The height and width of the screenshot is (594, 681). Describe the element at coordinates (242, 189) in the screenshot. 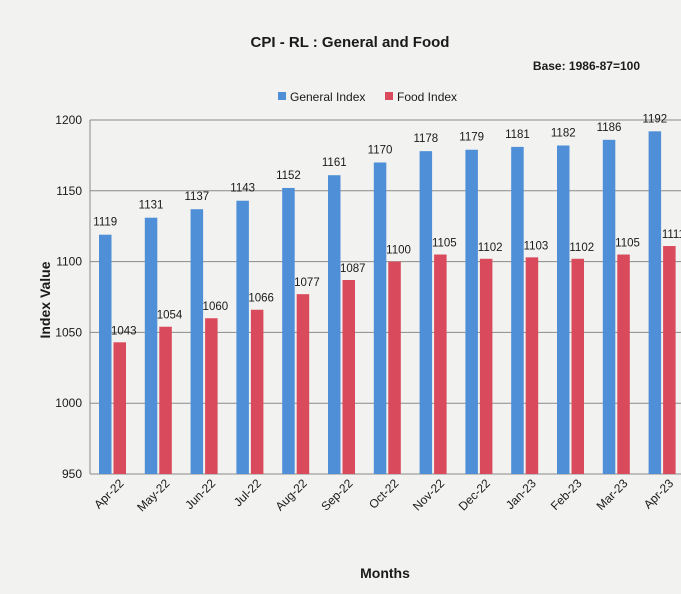

I see `data-label-general: 1143` at that location.